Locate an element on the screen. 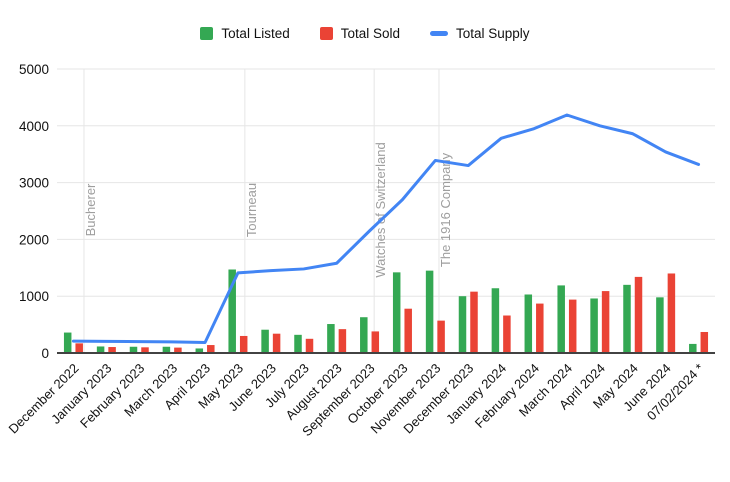  legend-item-total-sold: Total Sold is located at coordinates (360, 33).